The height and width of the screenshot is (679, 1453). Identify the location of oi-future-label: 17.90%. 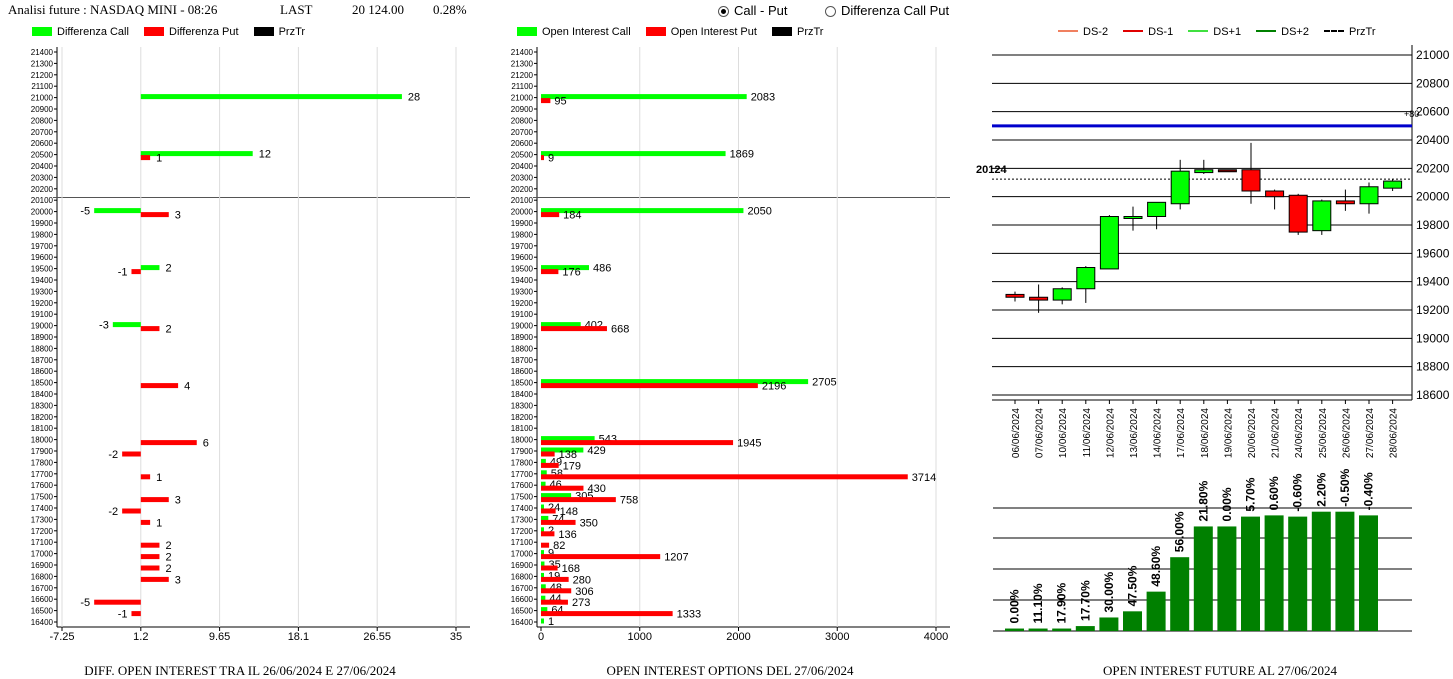
(1062, 603).